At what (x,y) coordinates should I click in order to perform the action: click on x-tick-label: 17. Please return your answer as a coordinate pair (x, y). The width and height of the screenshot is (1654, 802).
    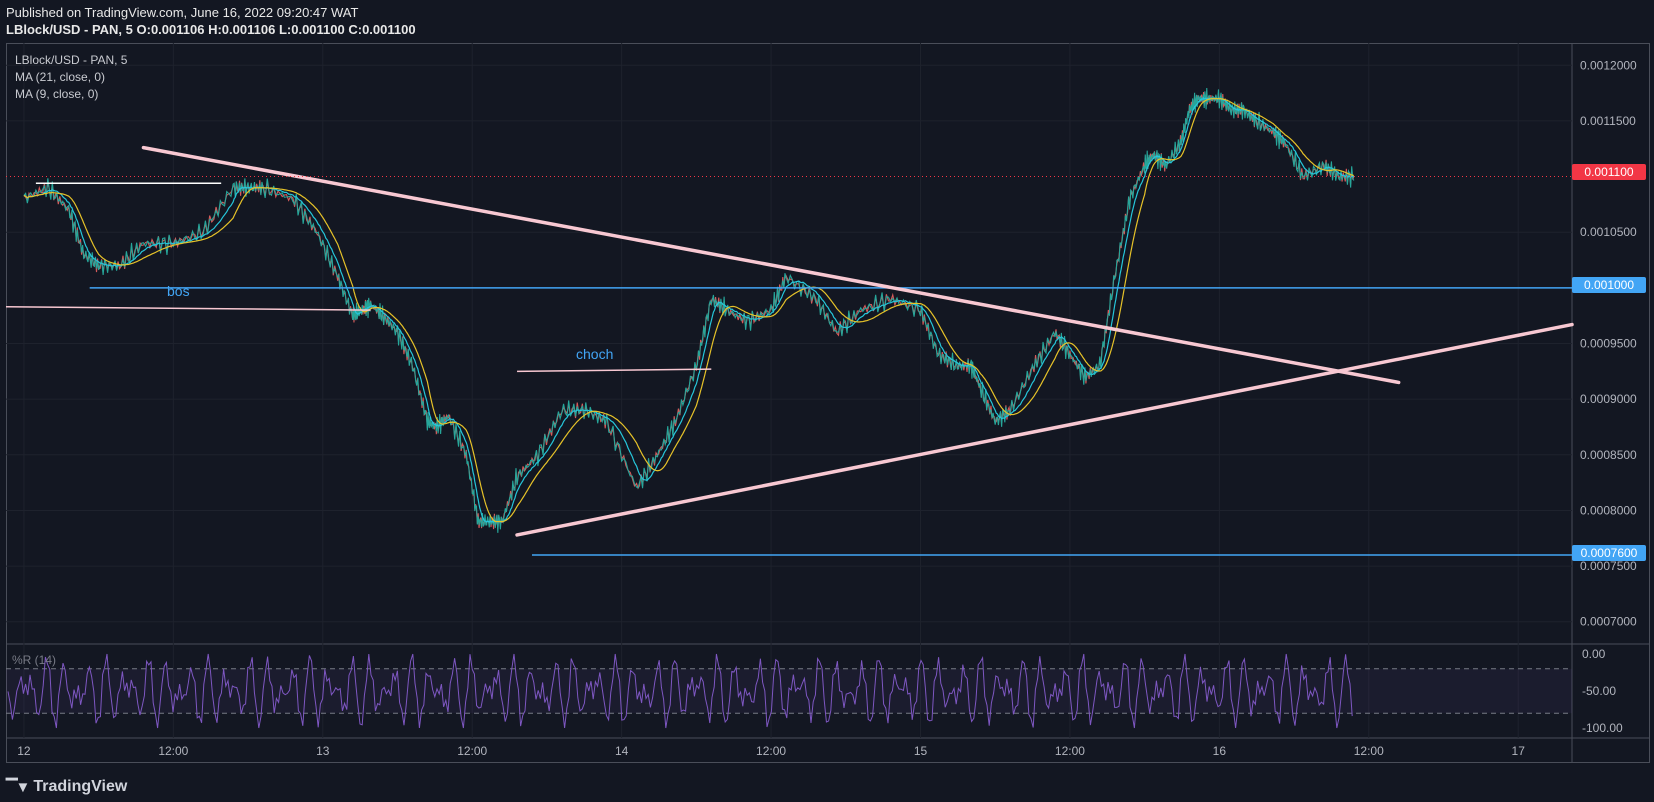
    Looking at the image, I should click on (1519, 751).